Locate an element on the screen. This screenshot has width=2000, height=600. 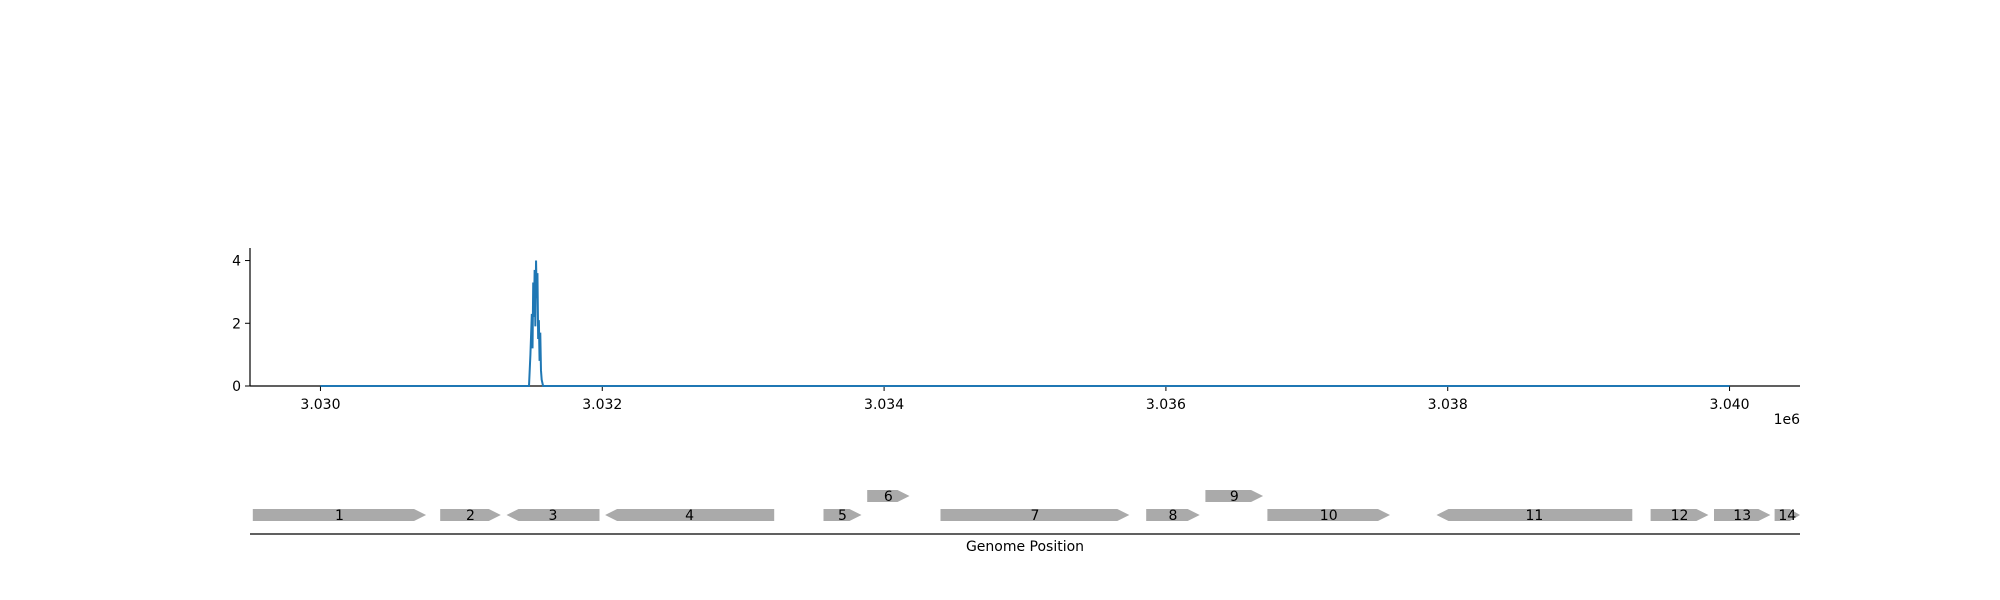
x-ticks: 3.030 3.032 3.034 3.036 3.038 3.040 is located at coordinates (1025, 399).